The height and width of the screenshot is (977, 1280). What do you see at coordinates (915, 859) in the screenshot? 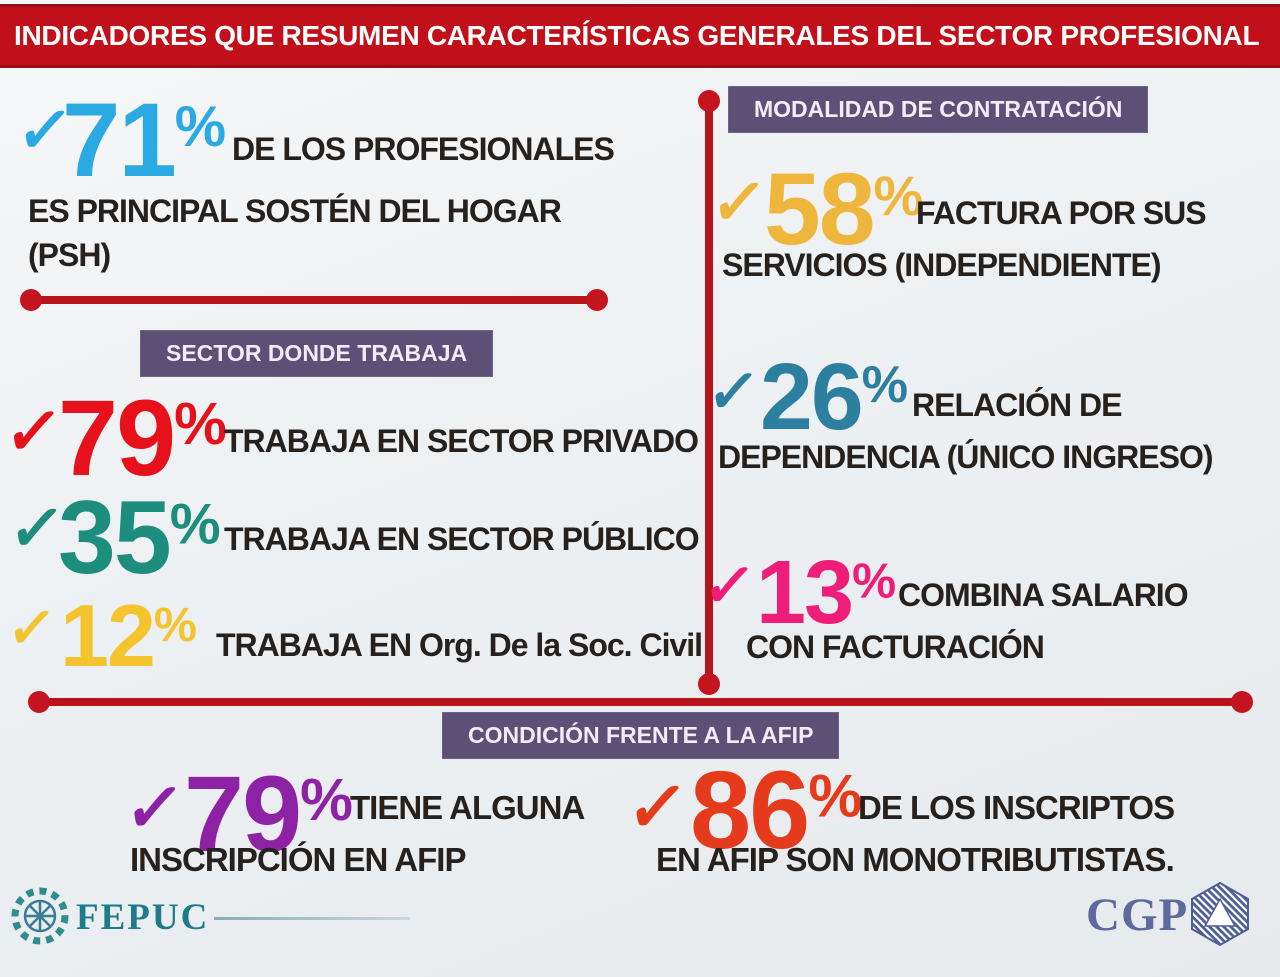
I see `stat-label-monotributistas-2: EN AFIP SON MONOTRIBUTISTAS.` at bounding box center [915, 859].